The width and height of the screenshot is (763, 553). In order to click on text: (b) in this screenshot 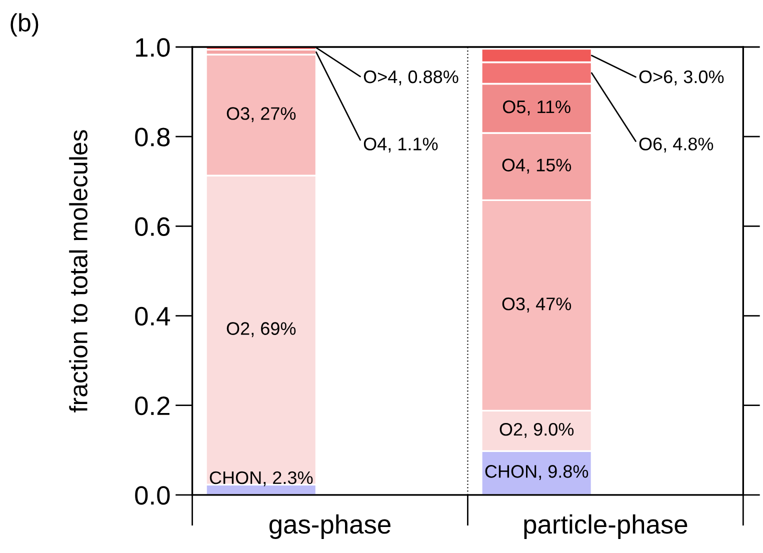, I will do `click(24, 25)`.